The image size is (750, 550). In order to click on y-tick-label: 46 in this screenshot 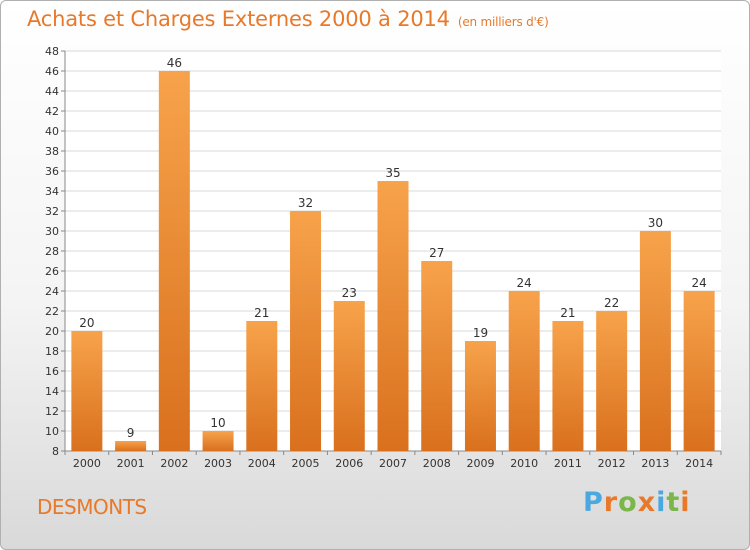, I will do `click(52, 71)`.